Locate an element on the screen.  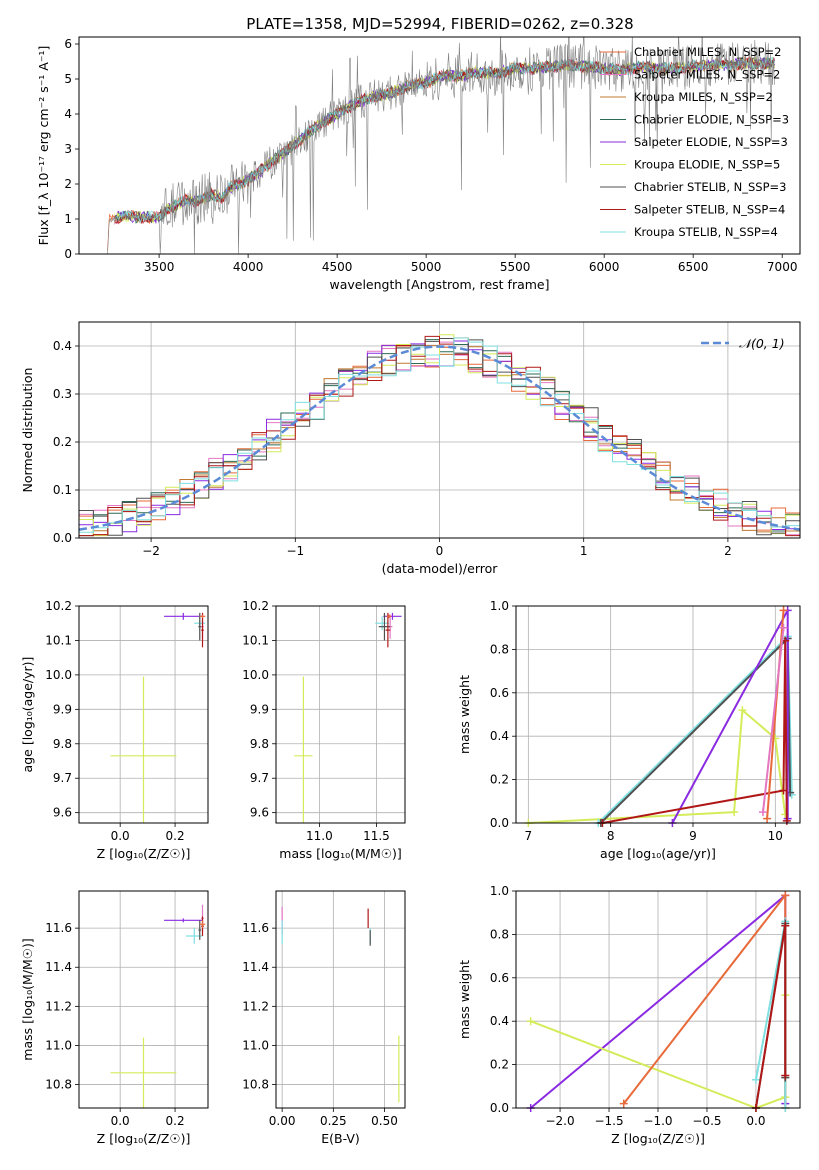
x-tick-label: 0.2 is located at coordinates (175, 836).